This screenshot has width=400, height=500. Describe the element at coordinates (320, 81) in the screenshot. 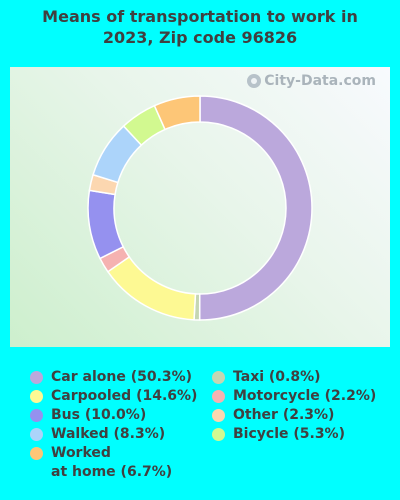

I see `watermark-text: City-Data.com` at that location.